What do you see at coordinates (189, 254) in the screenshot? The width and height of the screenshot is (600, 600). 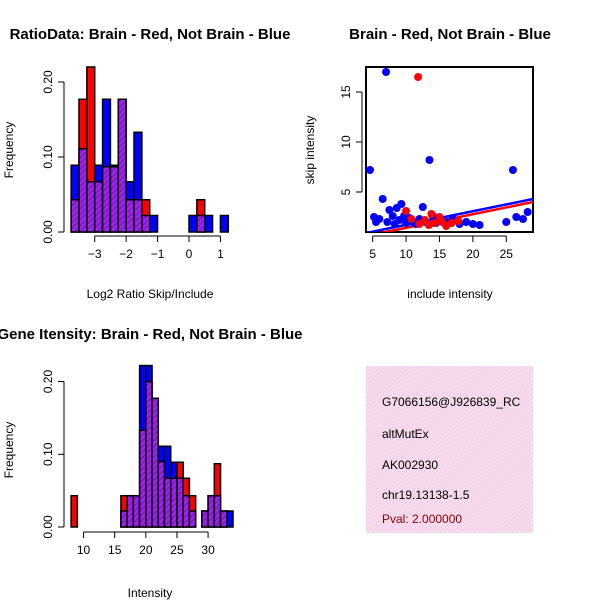 I see `ratio-x-tick-label: 0` at bounding box center [189, 254].